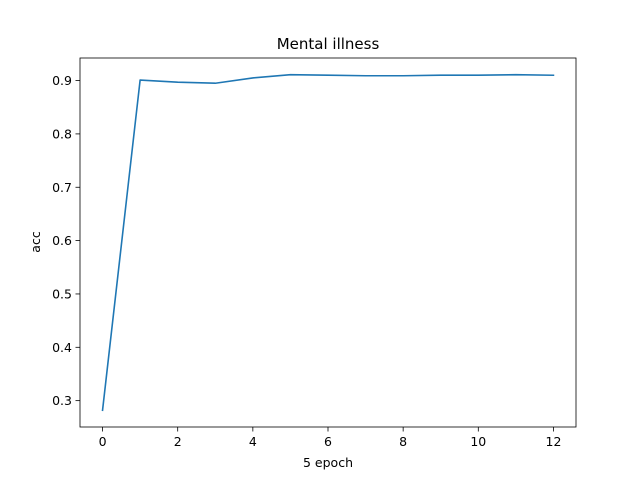  Describe the element at coordinates (62, 133) in the screenshot. I see `y-tick-label: 0.8` at that location.